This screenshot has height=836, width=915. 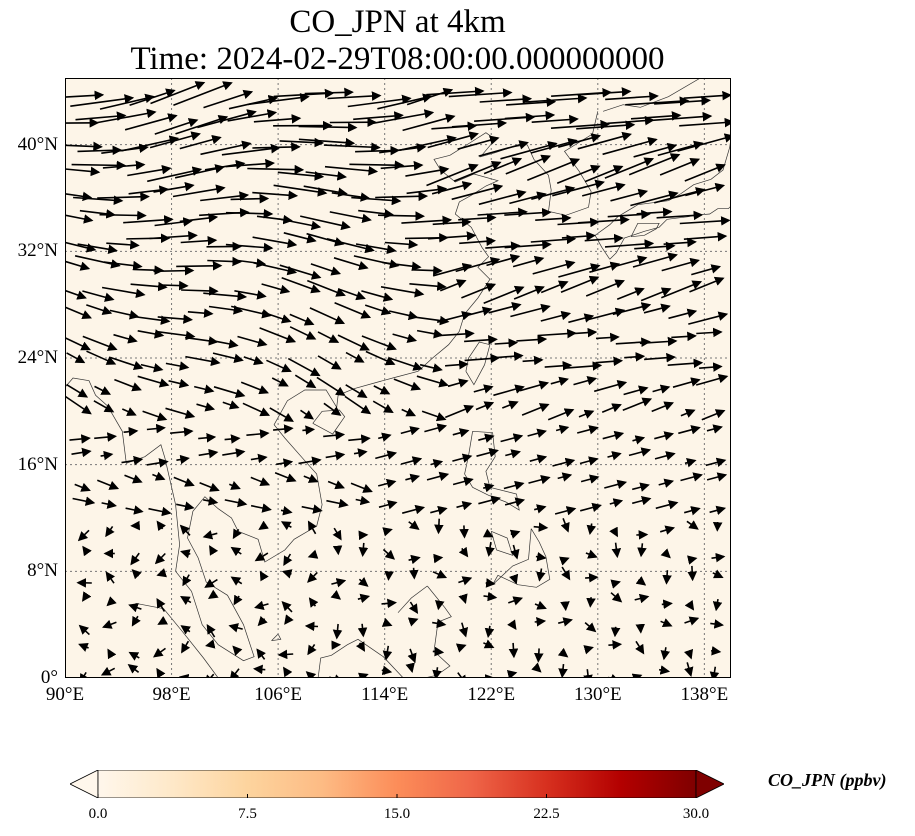 I want to click on lat-tick-label: 24°N, so click(x=37, y=357).